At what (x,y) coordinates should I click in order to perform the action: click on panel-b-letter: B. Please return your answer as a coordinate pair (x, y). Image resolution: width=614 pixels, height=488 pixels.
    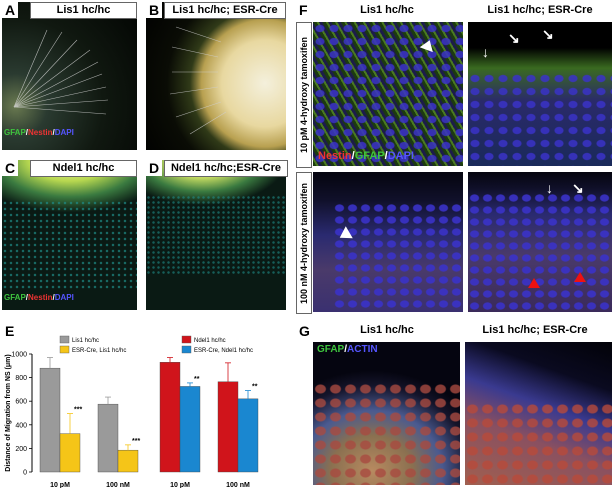
    Looking at the image, I should click on (154, 10).